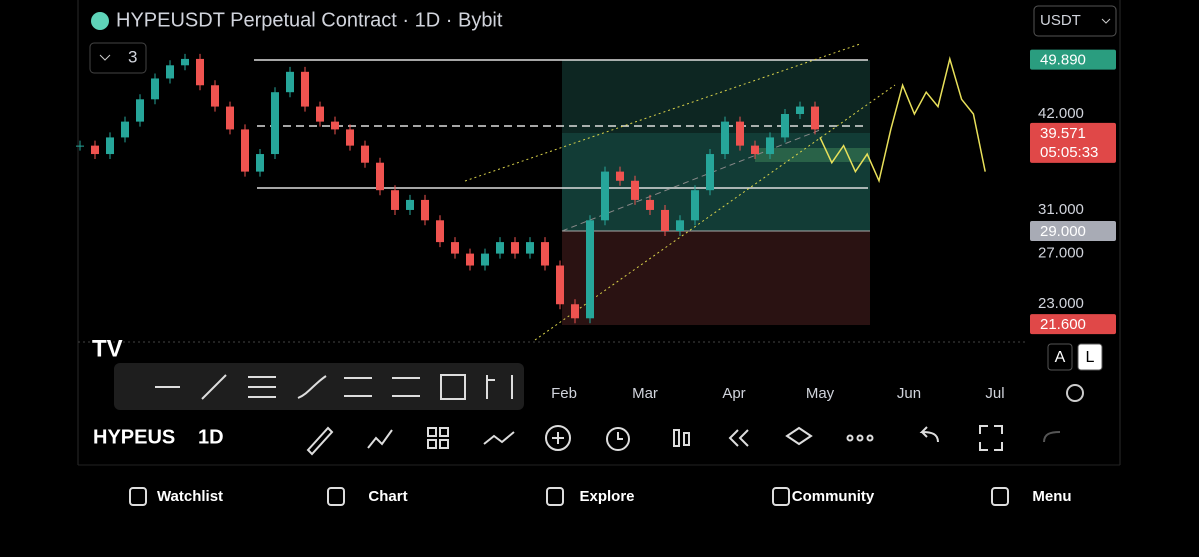 The image size is (1199, 557). What do you see at coordinates (319, 386) in the screenshot?
I see `drawing-toolbar` at bounding box center [319, 386].